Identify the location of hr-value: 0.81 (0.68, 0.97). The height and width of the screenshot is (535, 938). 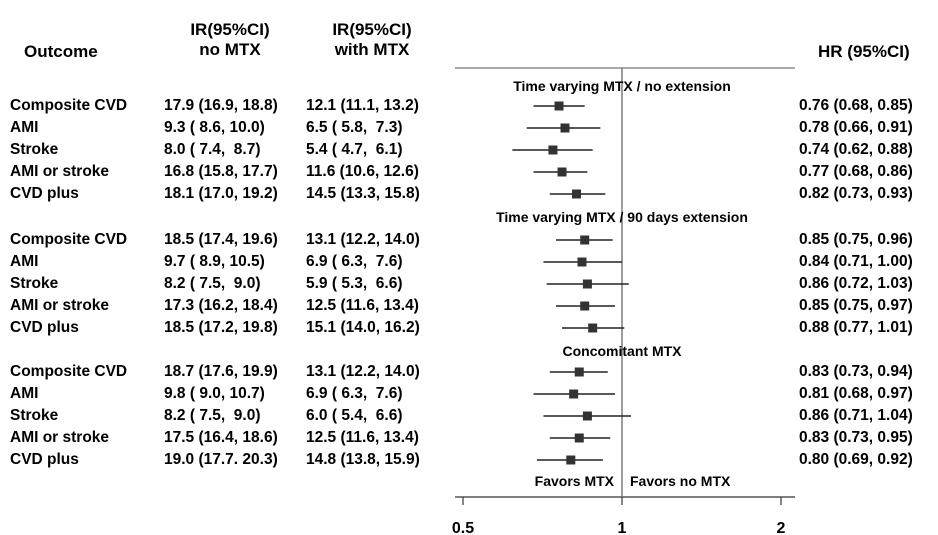
(856, 393).